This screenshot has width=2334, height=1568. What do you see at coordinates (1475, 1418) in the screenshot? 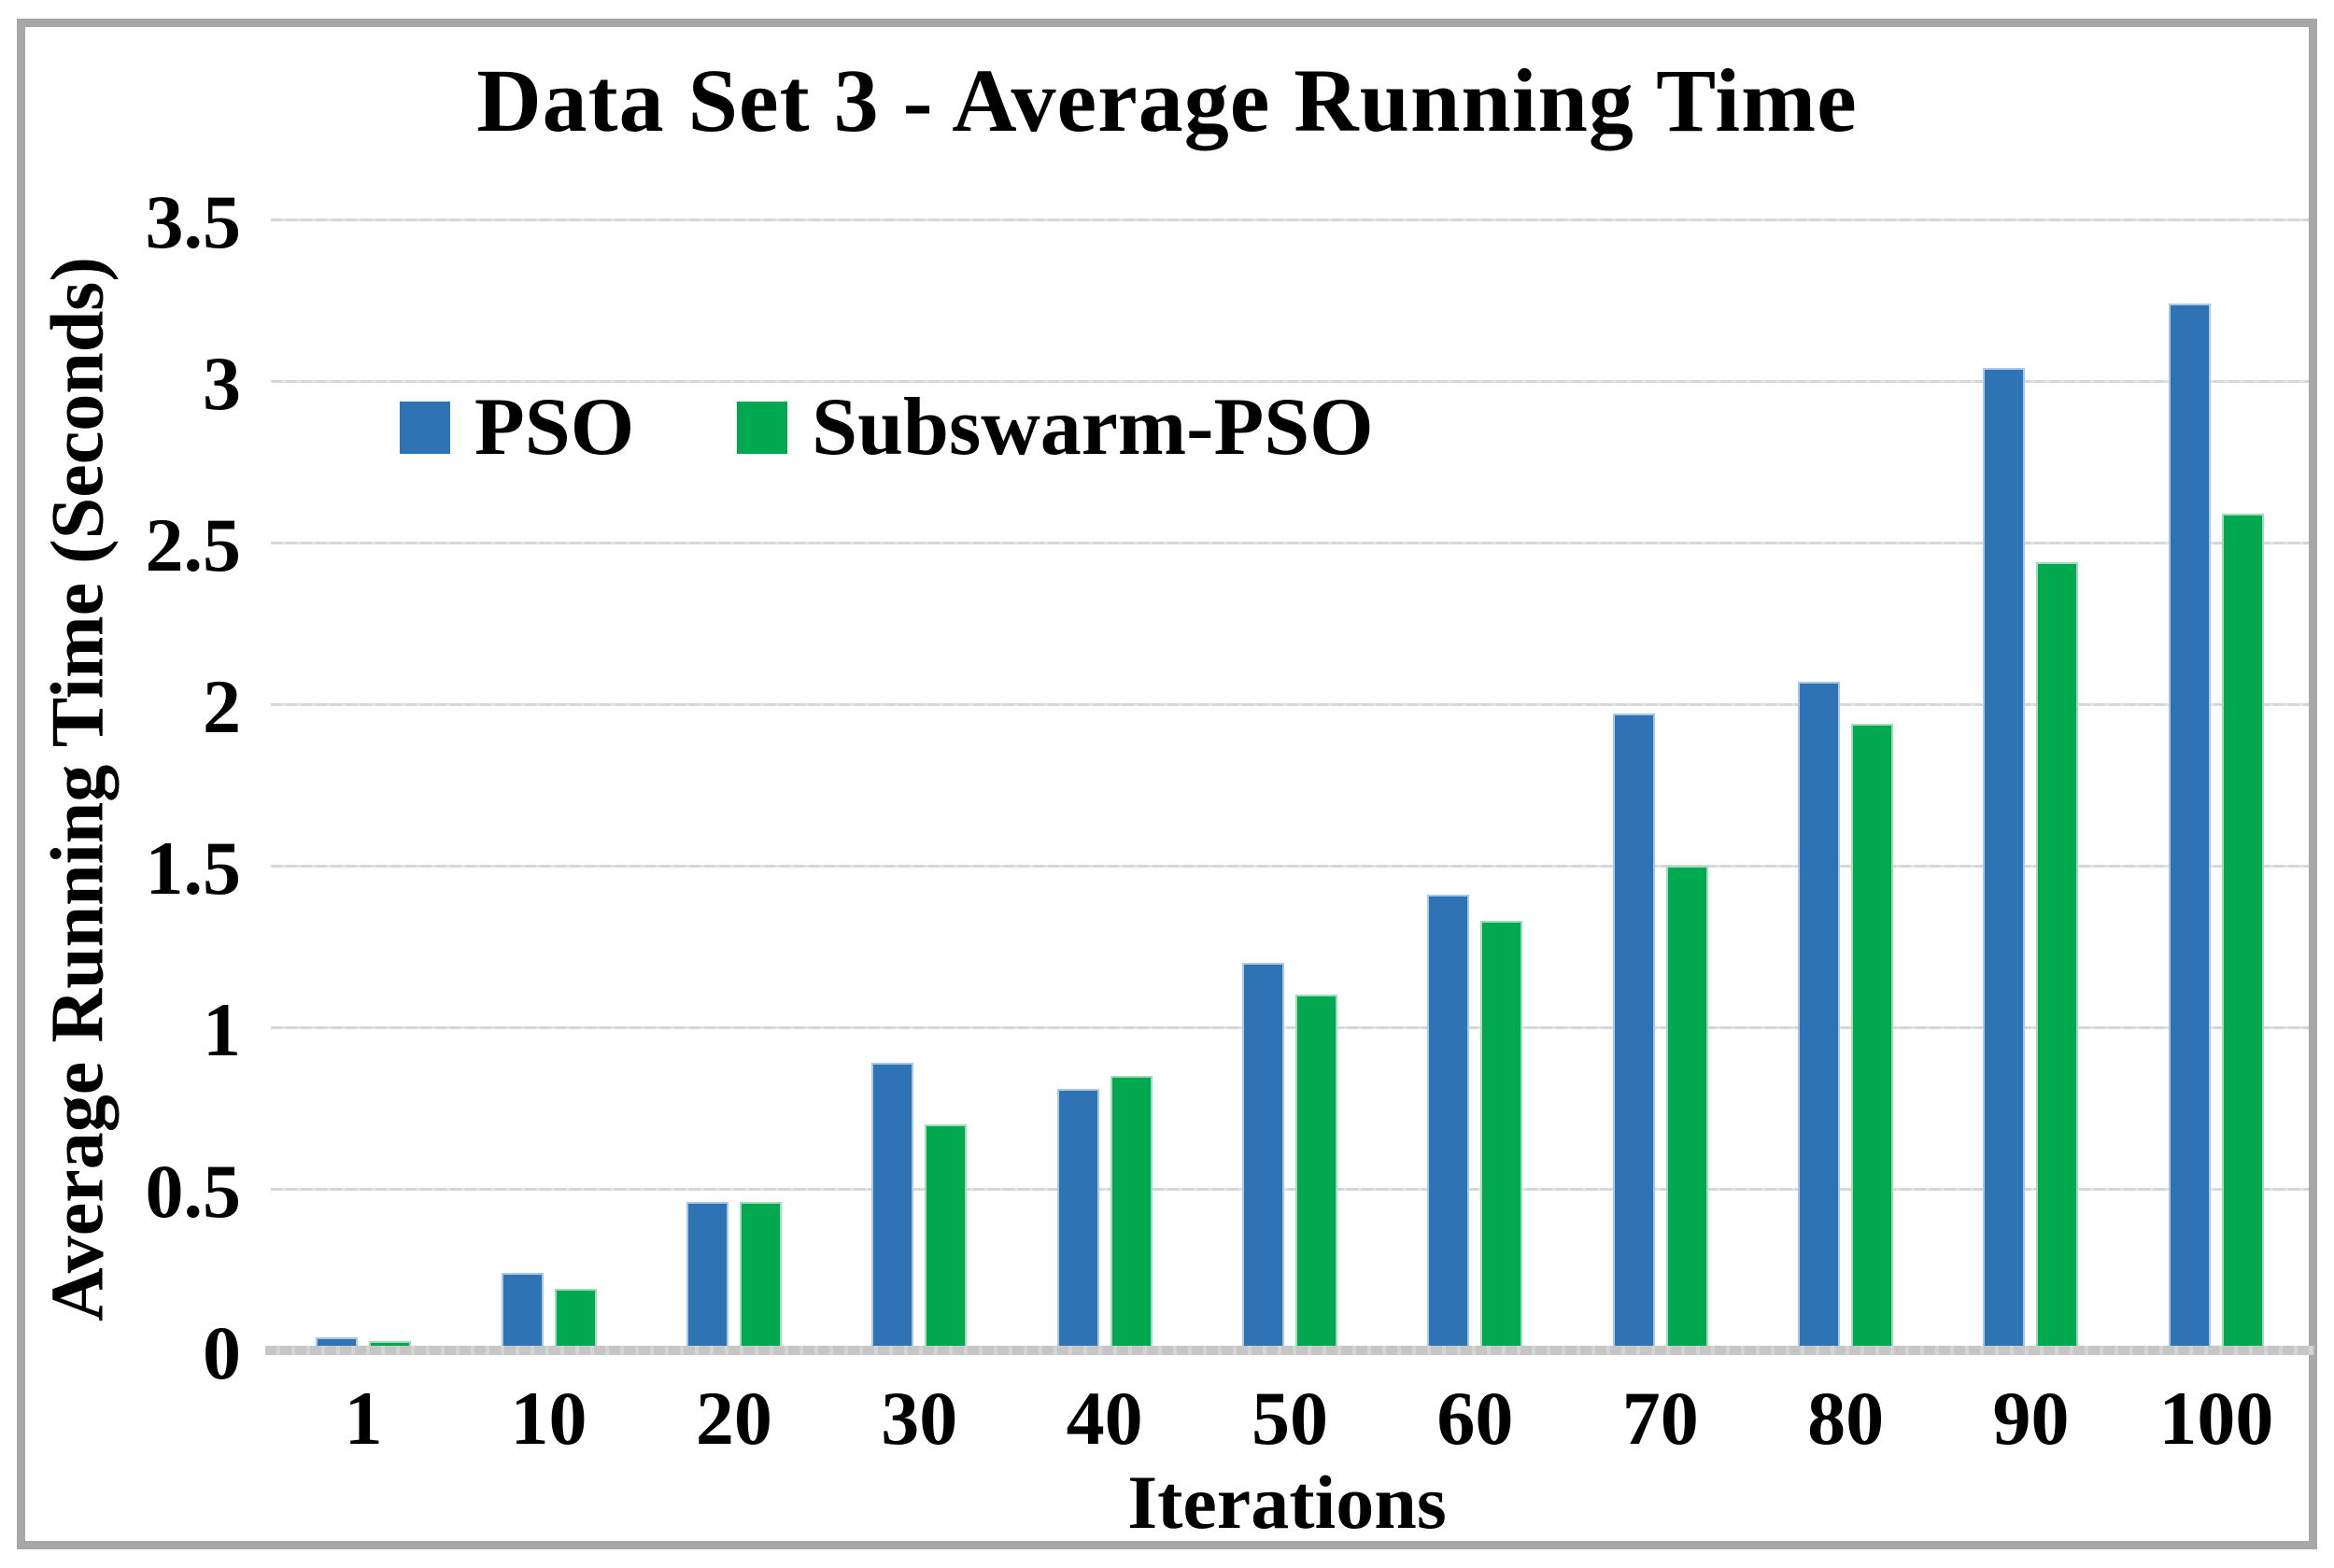
I see `x-tick-label-60: 60` at bounding box center [1475, 1418].